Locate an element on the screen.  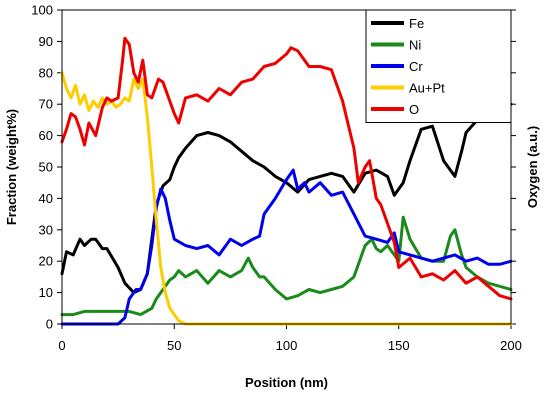
y-tick-label: 40 is located at coordinates (46, 198).